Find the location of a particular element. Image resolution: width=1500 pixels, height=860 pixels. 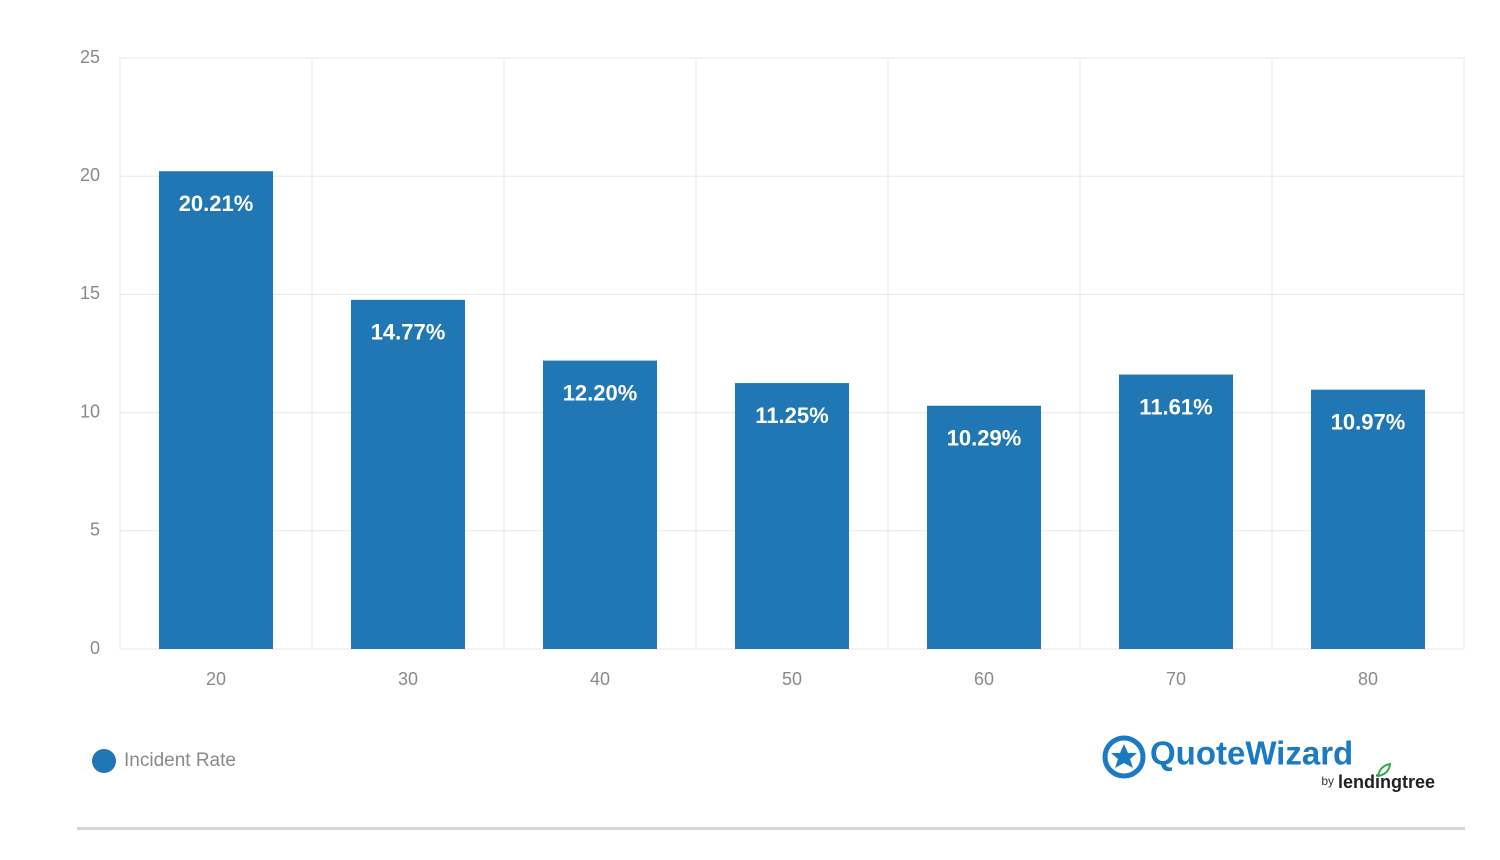

value-label: 20.21% is located at coordinates (216, 203).